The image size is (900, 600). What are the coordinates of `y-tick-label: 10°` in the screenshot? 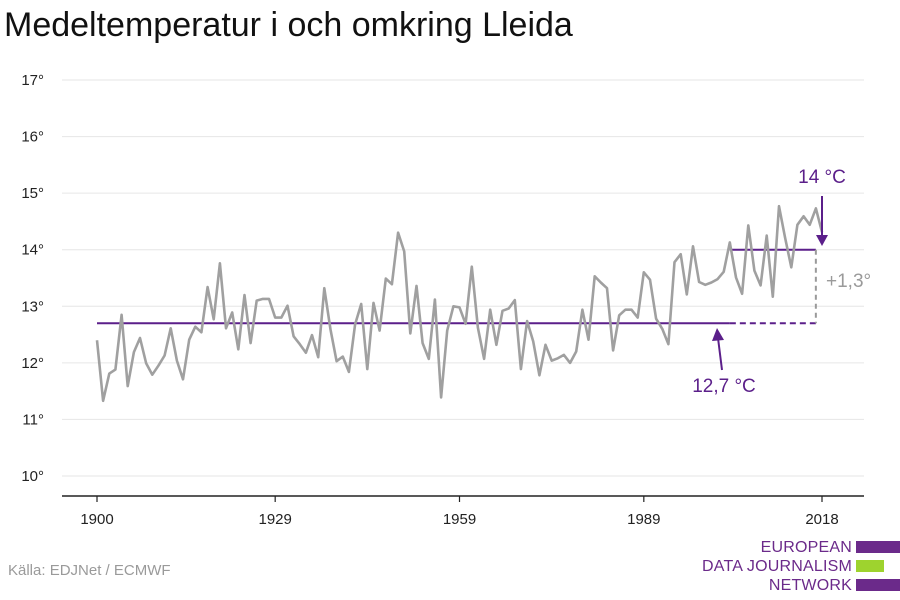 It's located at (32, 476).